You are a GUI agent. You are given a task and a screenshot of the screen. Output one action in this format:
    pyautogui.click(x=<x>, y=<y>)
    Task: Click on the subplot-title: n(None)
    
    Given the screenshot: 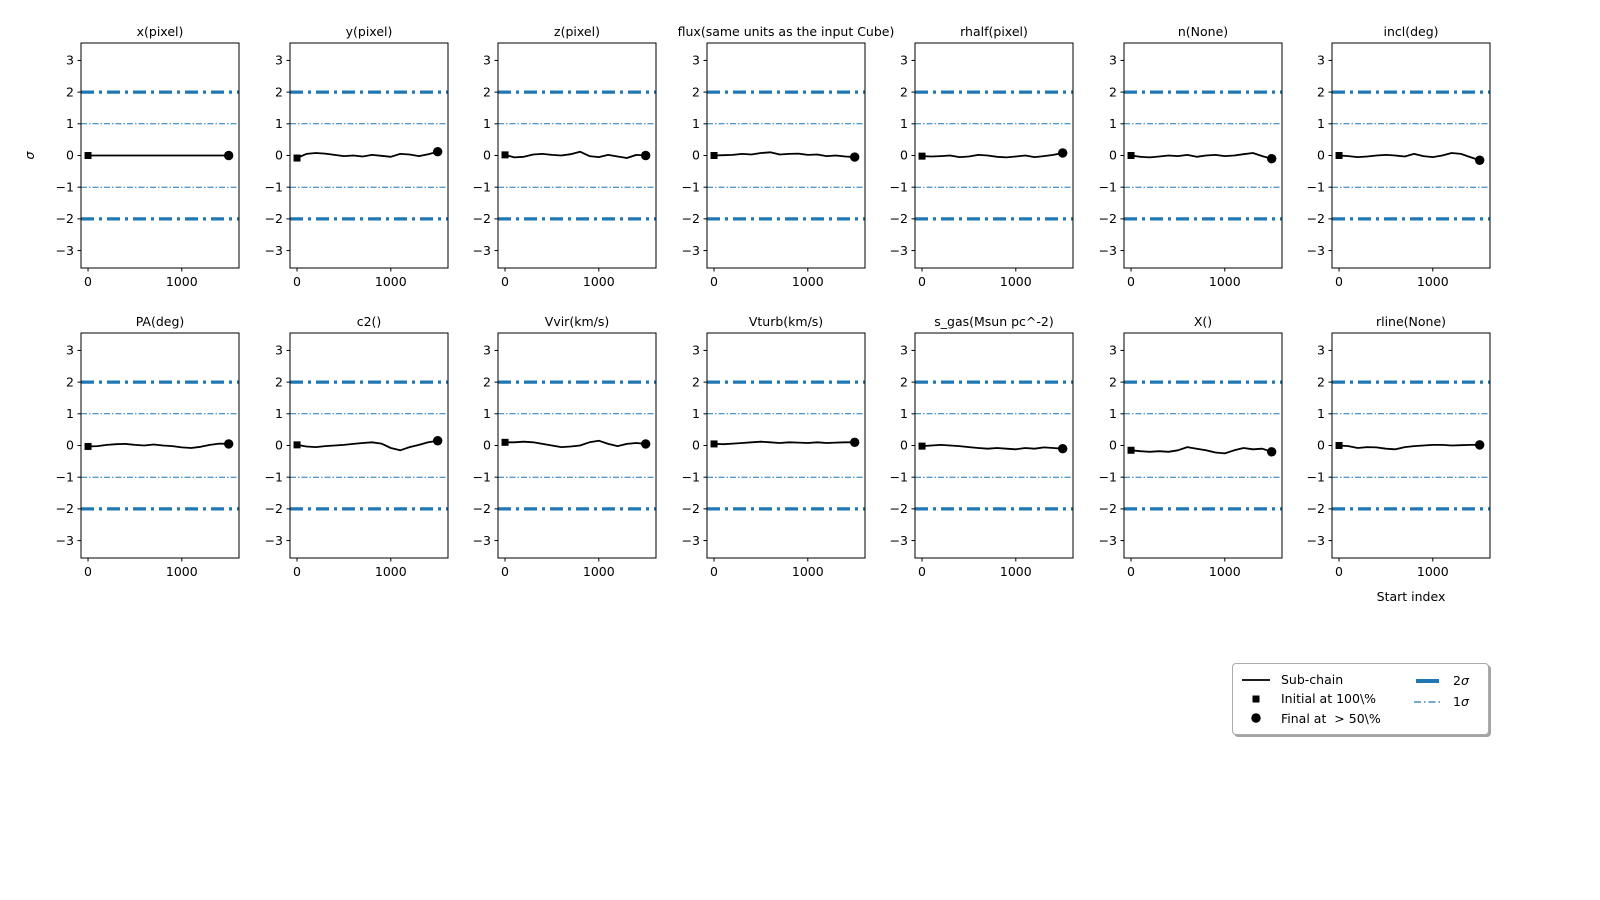 What is the action you would take?
    pyautogui.click(x=1203, y=31)
    